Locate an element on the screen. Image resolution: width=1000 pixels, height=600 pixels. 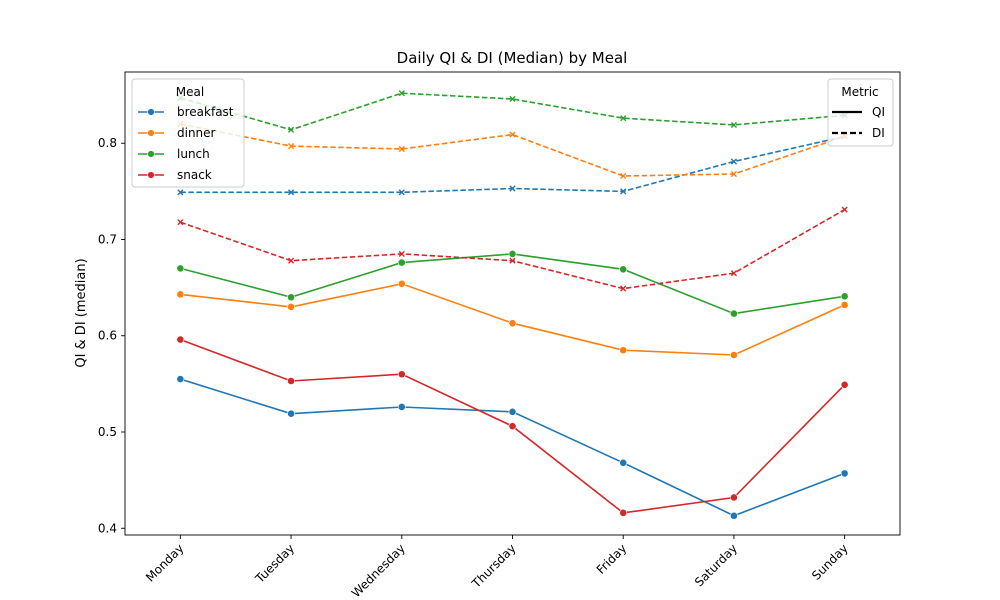
y-tick-label: 0.5 is located at coordinates (107, 432).